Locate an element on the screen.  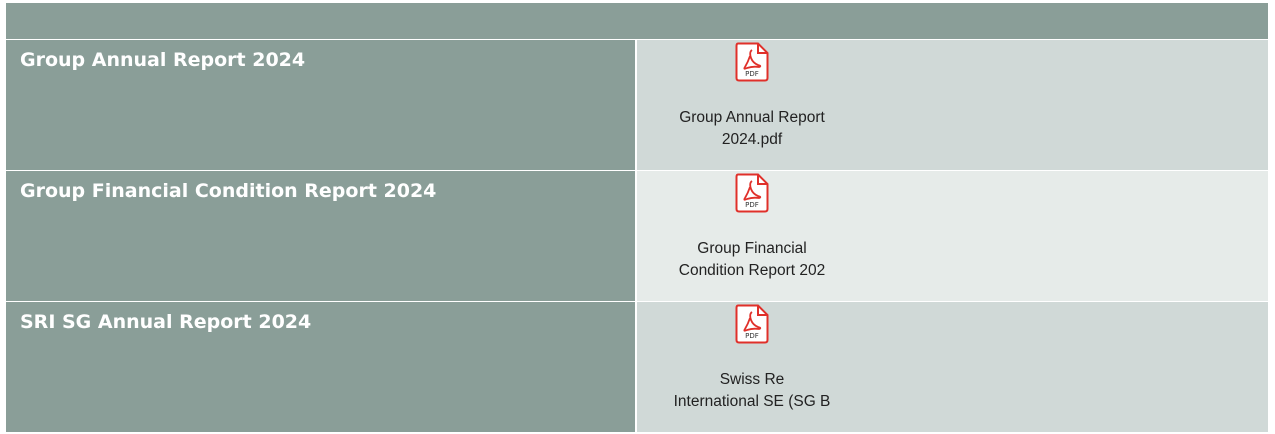
row-title: Group Annual Report 2024 is located at coordinates (163, 60).